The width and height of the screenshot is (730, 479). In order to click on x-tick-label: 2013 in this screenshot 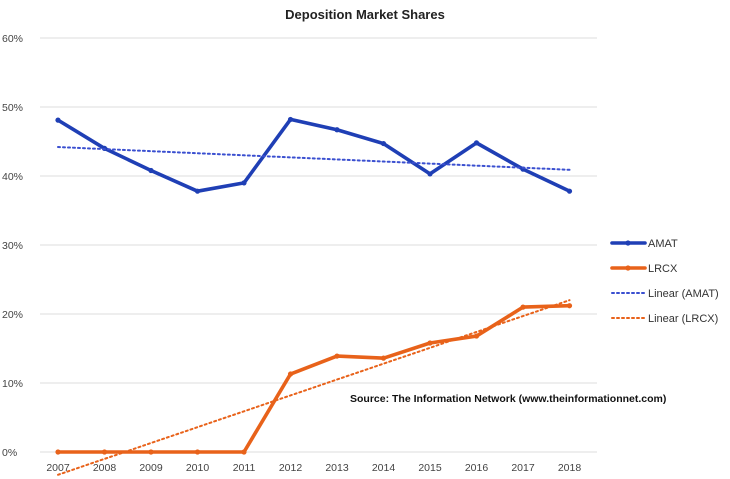, I will do `click(337, 468)`.